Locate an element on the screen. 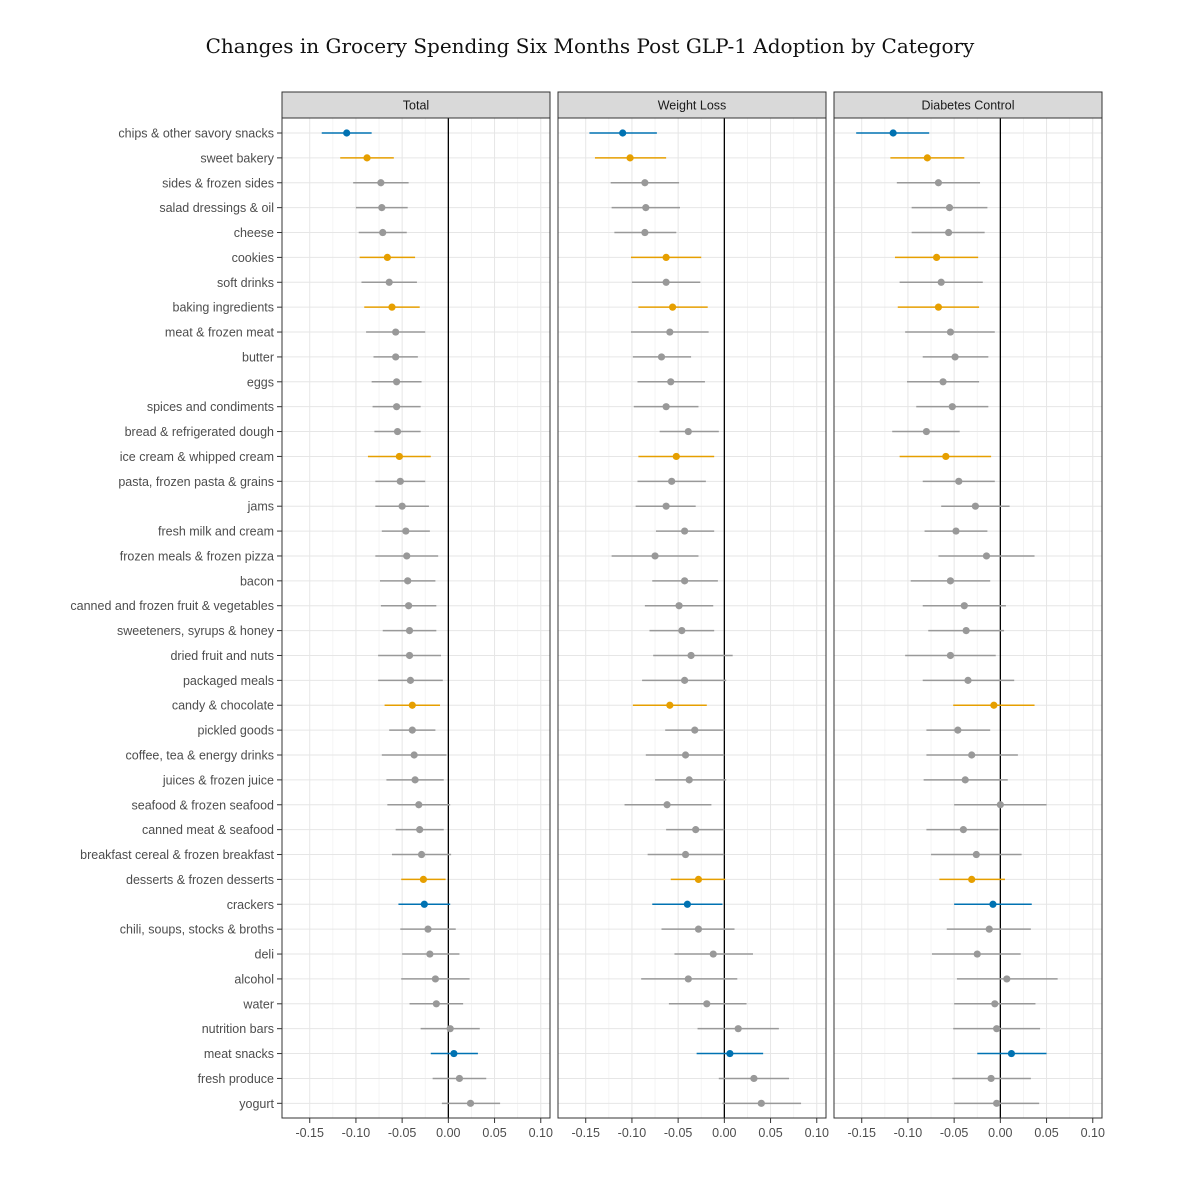 The image size is (1180, 1200). category-label: sides & frozen sides is located at coordinates (218, 183).